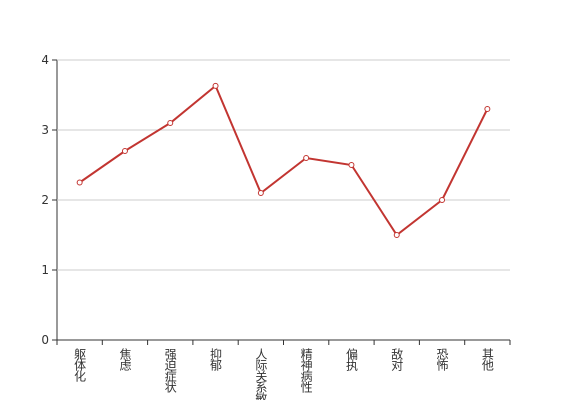  Describe the element at coordinates (80, 365) in the screenshot. I see `x-tick-label: 躯体化` at that location.